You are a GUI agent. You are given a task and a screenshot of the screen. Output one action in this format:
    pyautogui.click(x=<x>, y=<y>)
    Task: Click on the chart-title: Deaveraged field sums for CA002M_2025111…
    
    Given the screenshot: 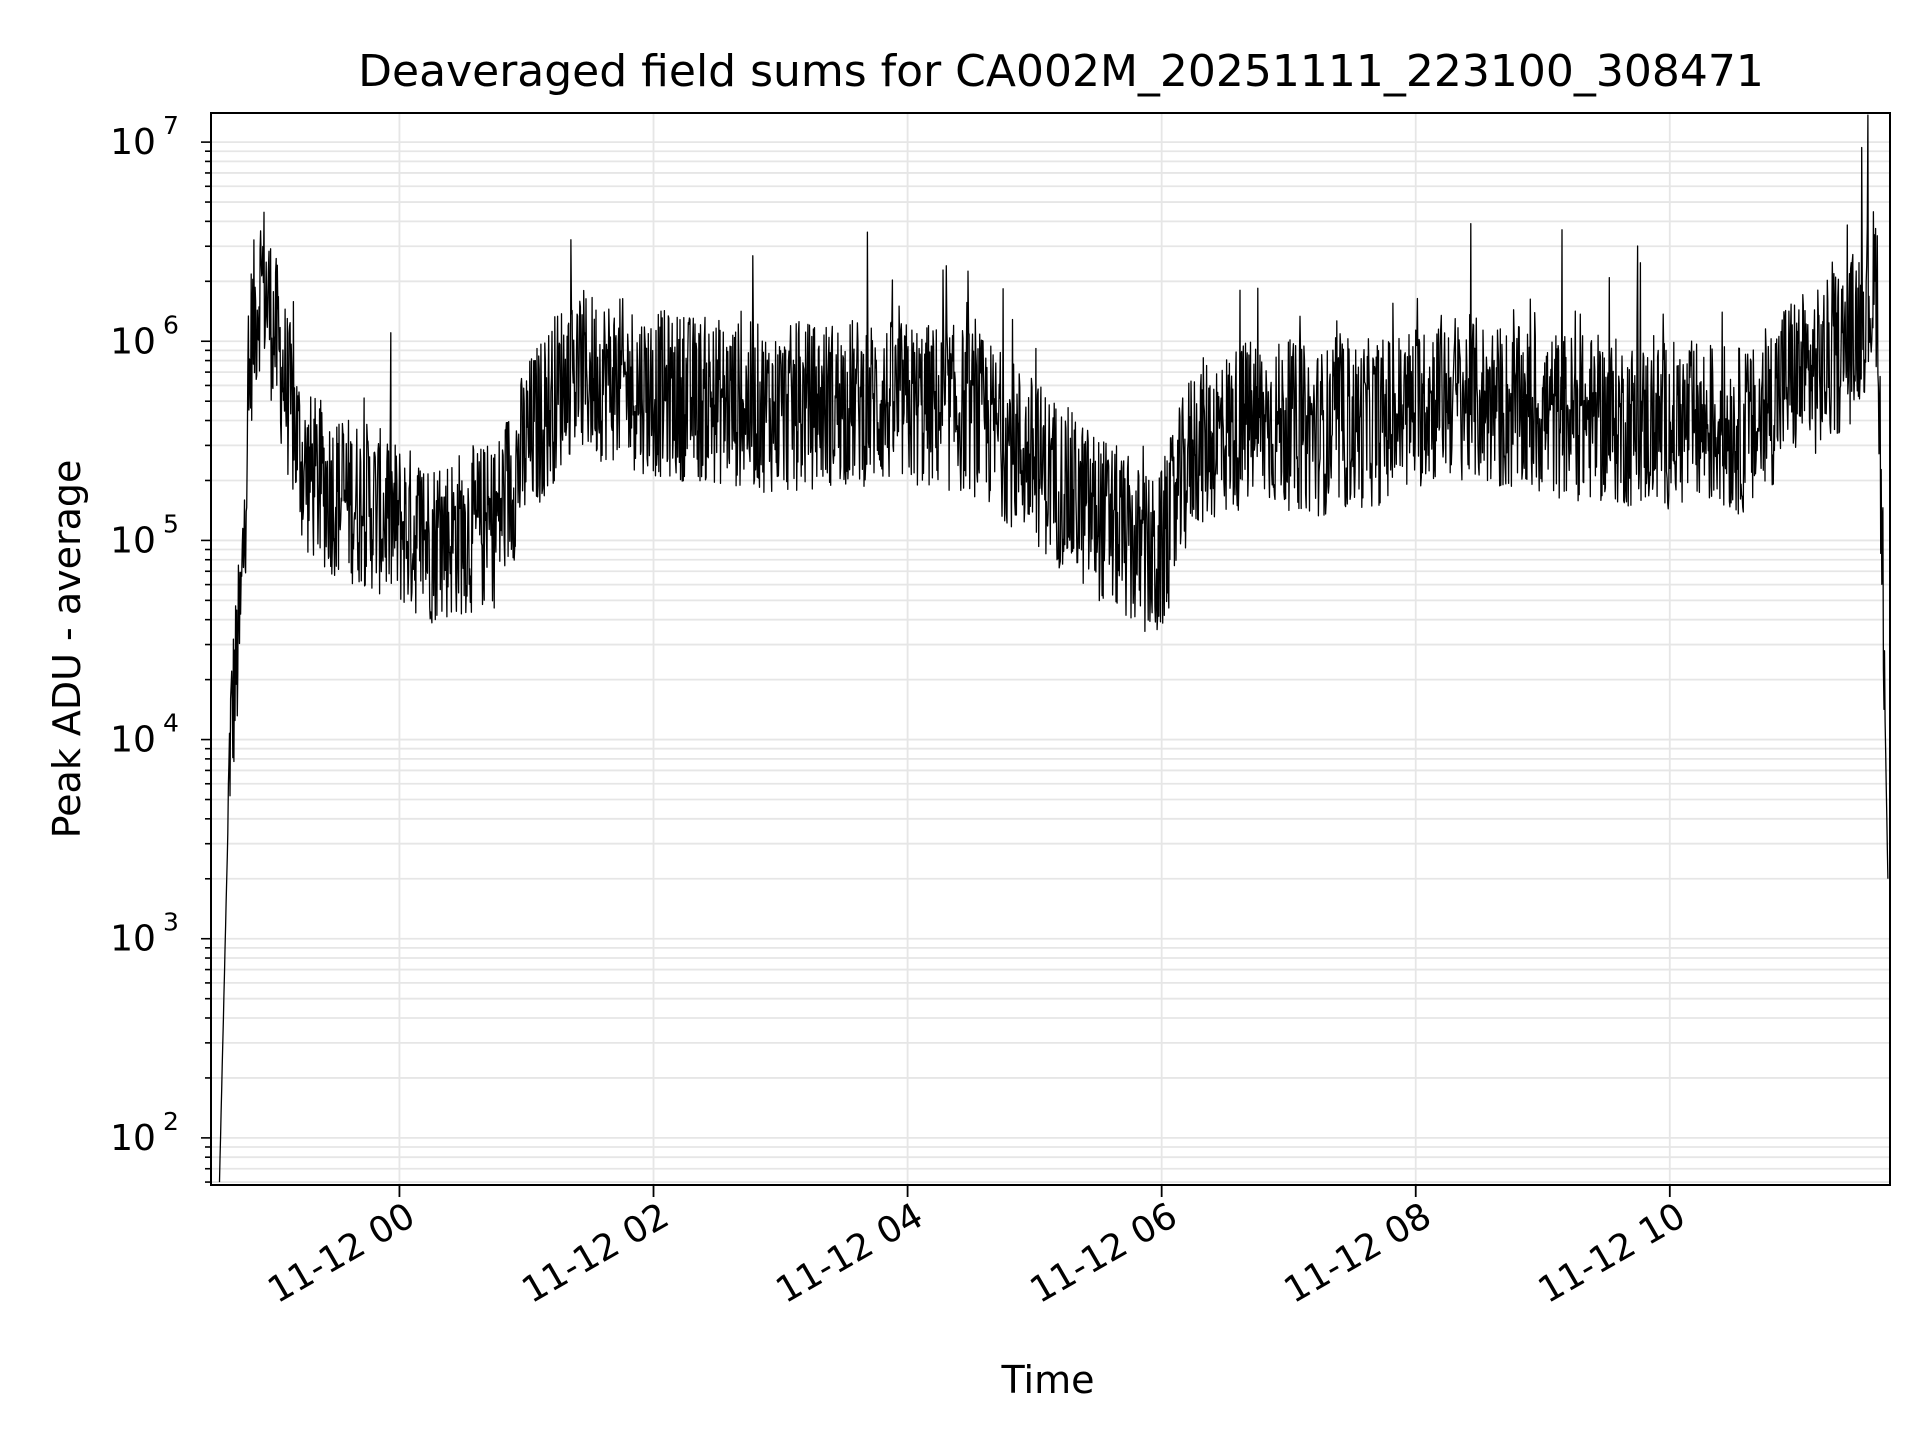 What is the action you would take?
    pyautogui.click(x=1061, y=71)
    